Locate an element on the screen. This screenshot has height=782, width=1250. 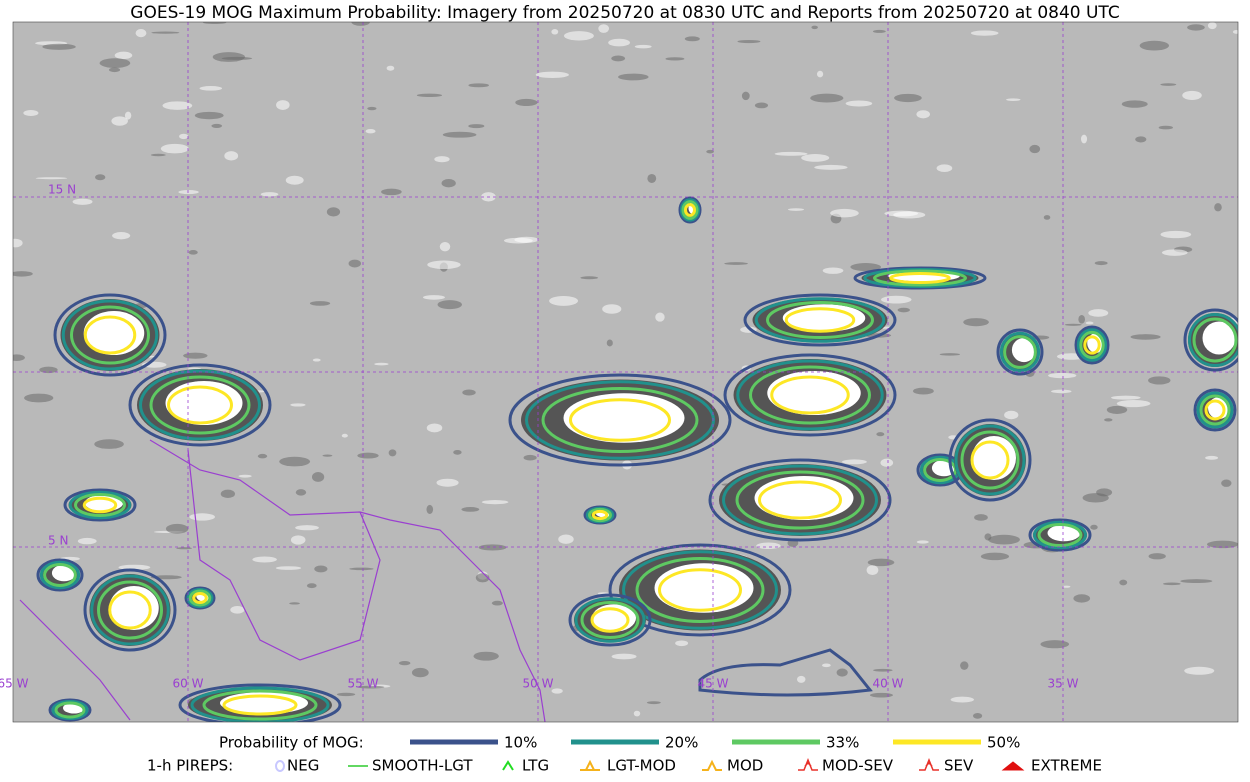
lat-label: 5 N is located at coordinates (58, 541).